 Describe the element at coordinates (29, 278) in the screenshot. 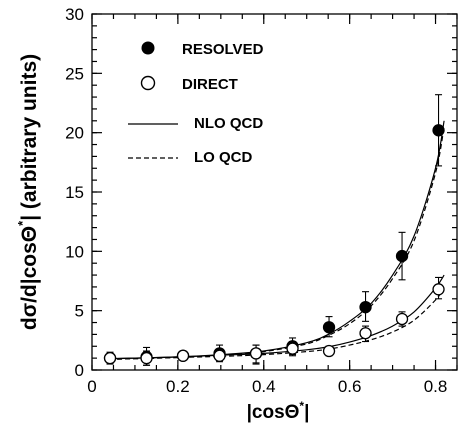

I see `y-axis-title-main: dσ/d|cosΘ` at that location.